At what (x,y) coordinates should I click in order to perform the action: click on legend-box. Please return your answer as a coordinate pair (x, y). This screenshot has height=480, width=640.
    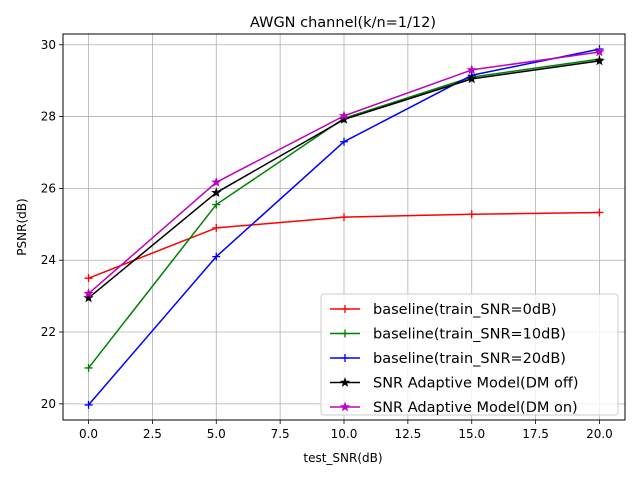
    Looking at the image, I should click on (469, 354).